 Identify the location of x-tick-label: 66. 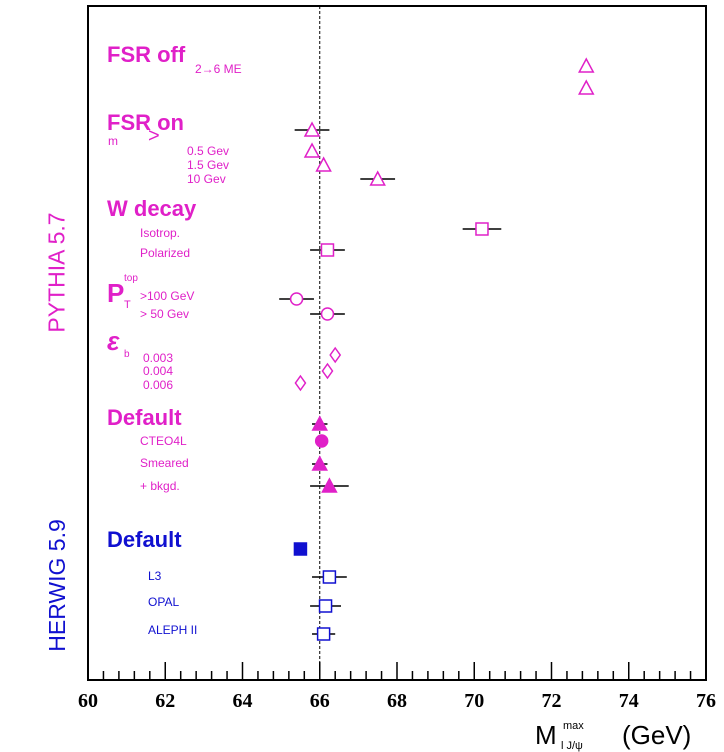
(320, 701).